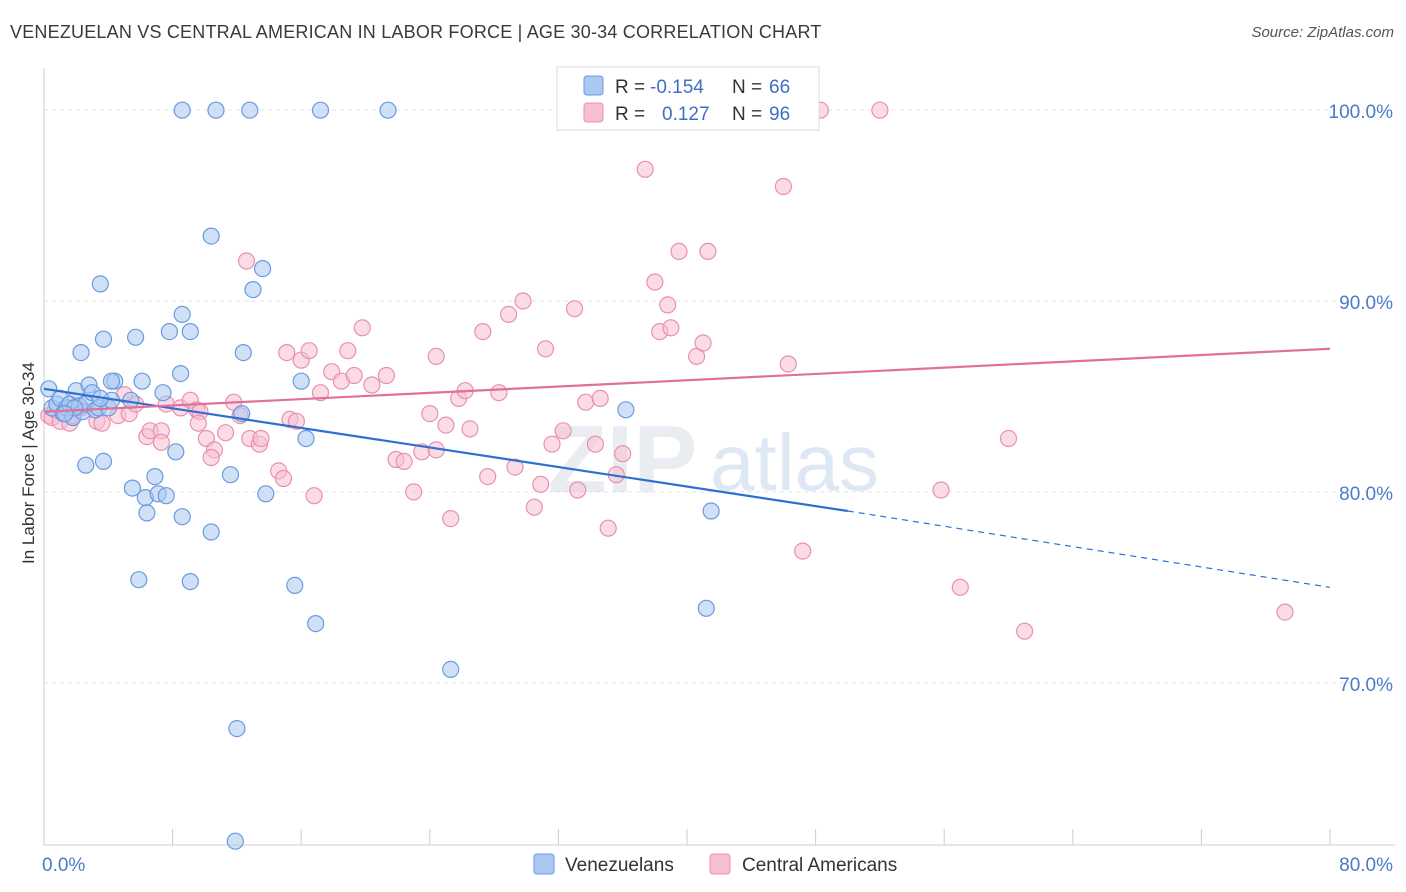 The image size is (1406, 892). What do you see at coordinates (445, 450) in the screenshot?
I see `trend-line-venezuelans` at bounding box center [445, 450].